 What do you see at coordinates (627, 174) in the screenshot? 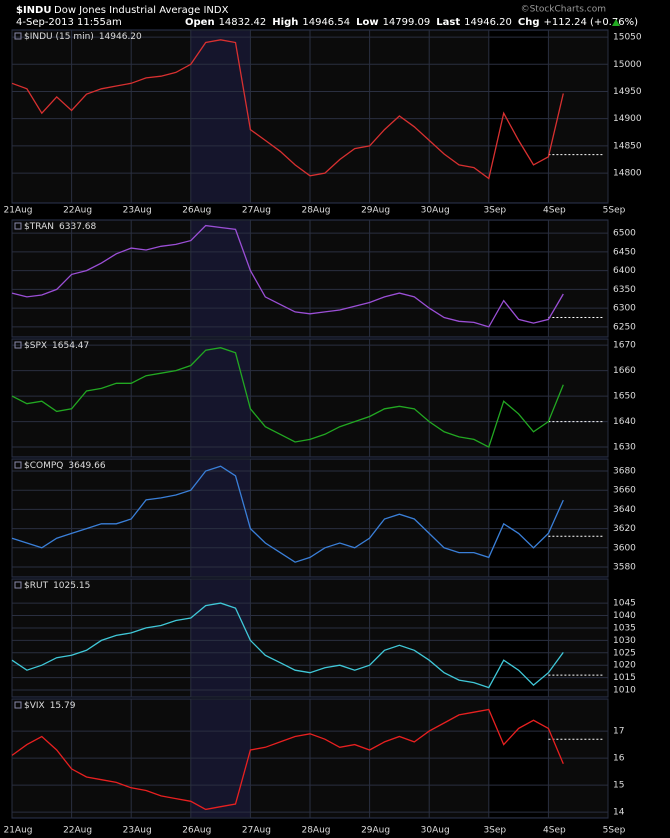
I see `y-tick-label: 14800` at bounding box center [627, 174].